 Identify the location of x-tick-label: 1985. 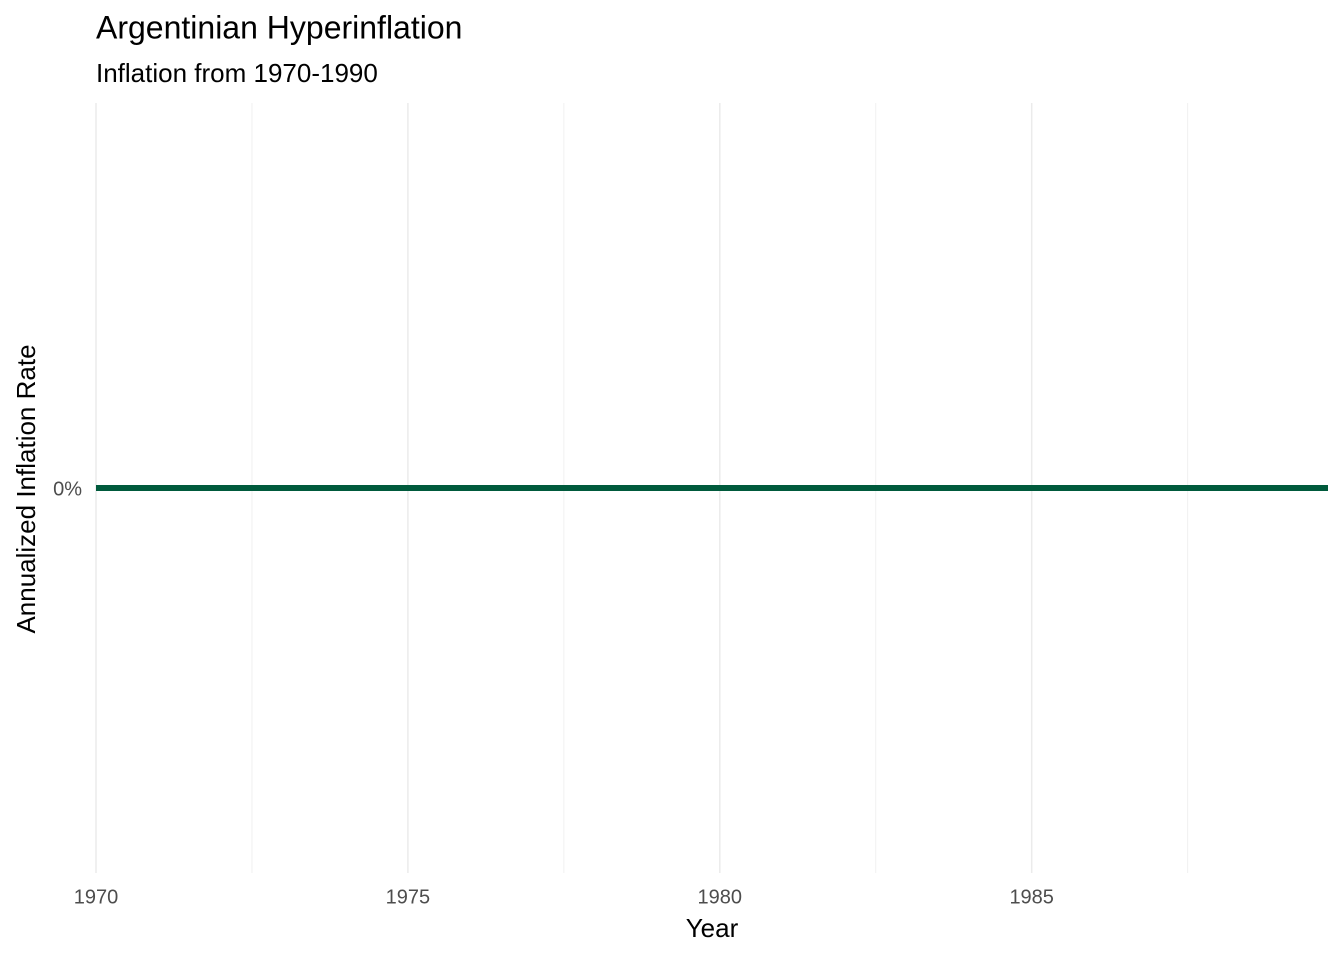
(1031, 897).